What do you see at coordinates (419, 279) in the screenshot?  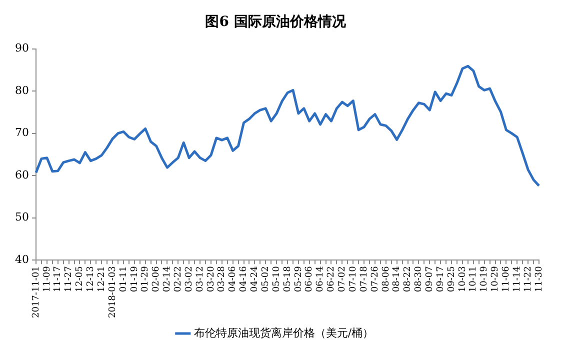 I see `x-tick-label: 08-30` at bounding box center [419, 279].